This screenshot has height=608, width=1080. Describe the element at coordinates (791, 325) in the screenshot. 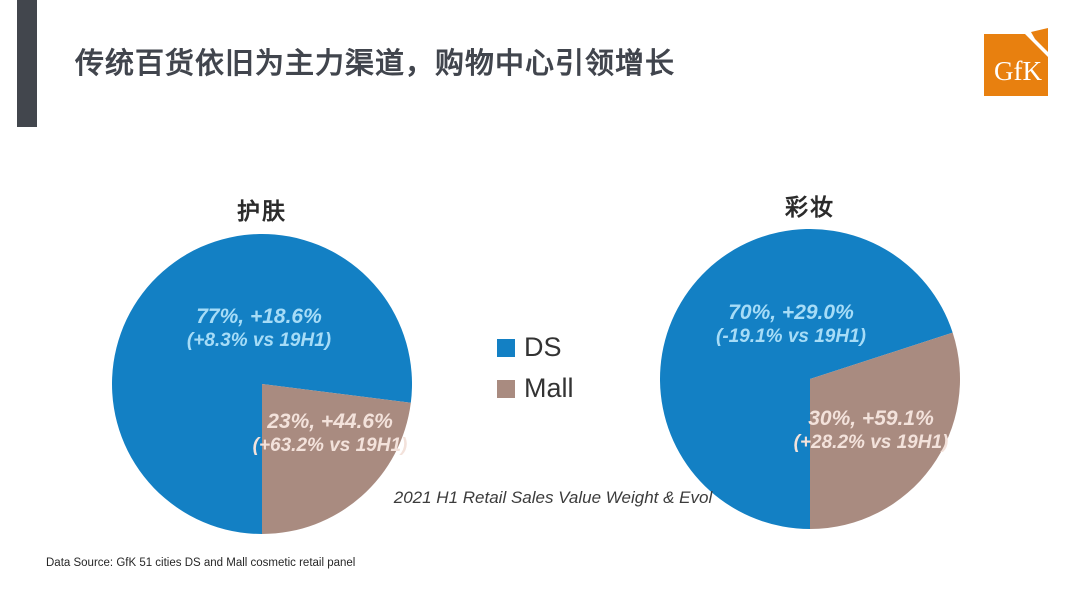

I see `makeup-ds-slice-label: 70%, +29.0% (-19.1% vs 19H1)` at that location.